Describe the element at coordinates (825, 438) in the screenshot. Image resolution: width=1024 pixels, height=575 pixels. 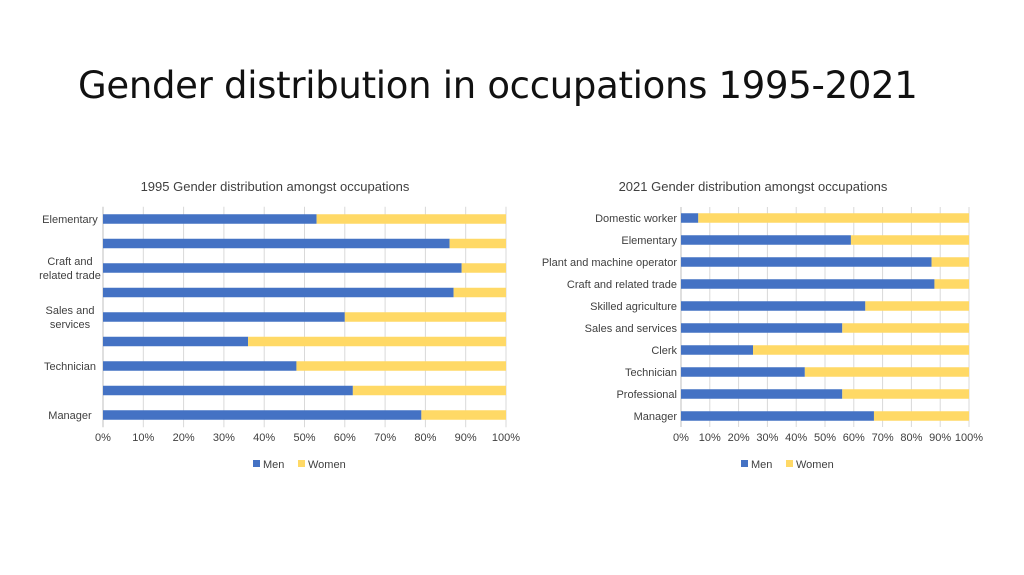
I see `x-tick-label-2021: 50%` at that location.